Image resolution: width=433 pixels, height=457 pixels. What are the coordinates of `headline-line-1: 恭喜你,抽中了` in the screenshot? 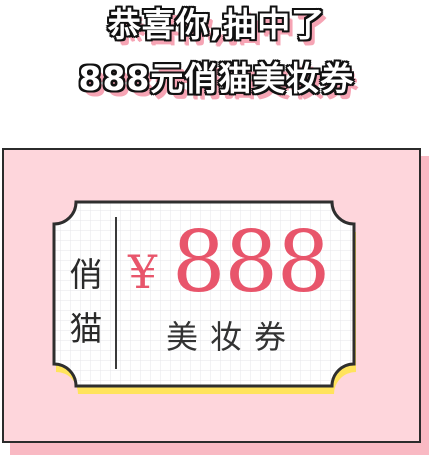 It's located at (216, 24).